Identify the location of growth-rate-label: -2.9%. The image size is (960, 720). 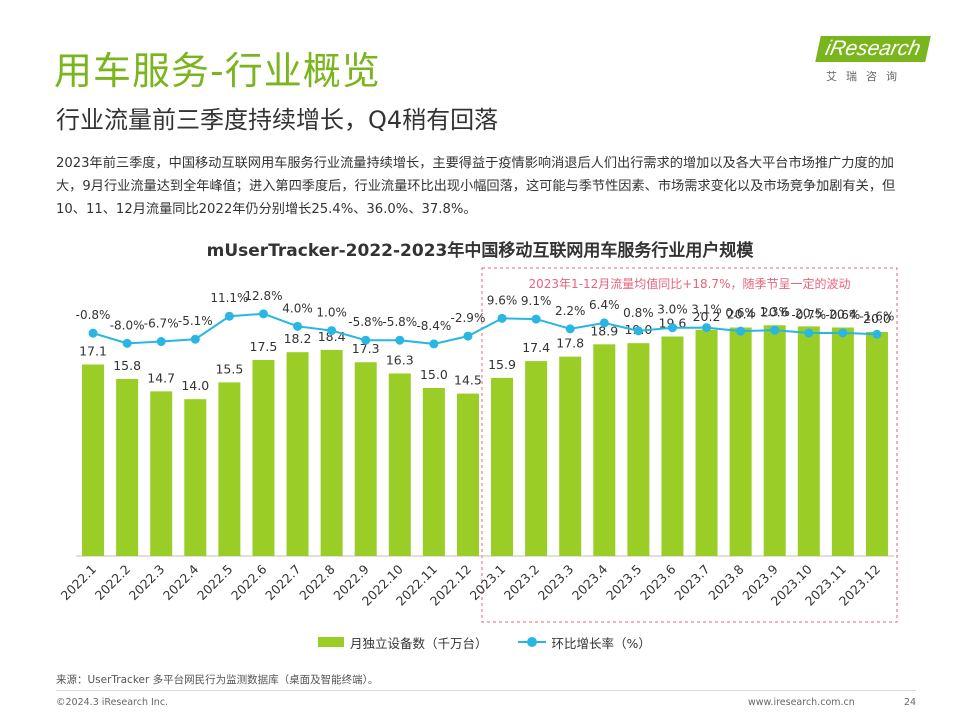
(468, 318).